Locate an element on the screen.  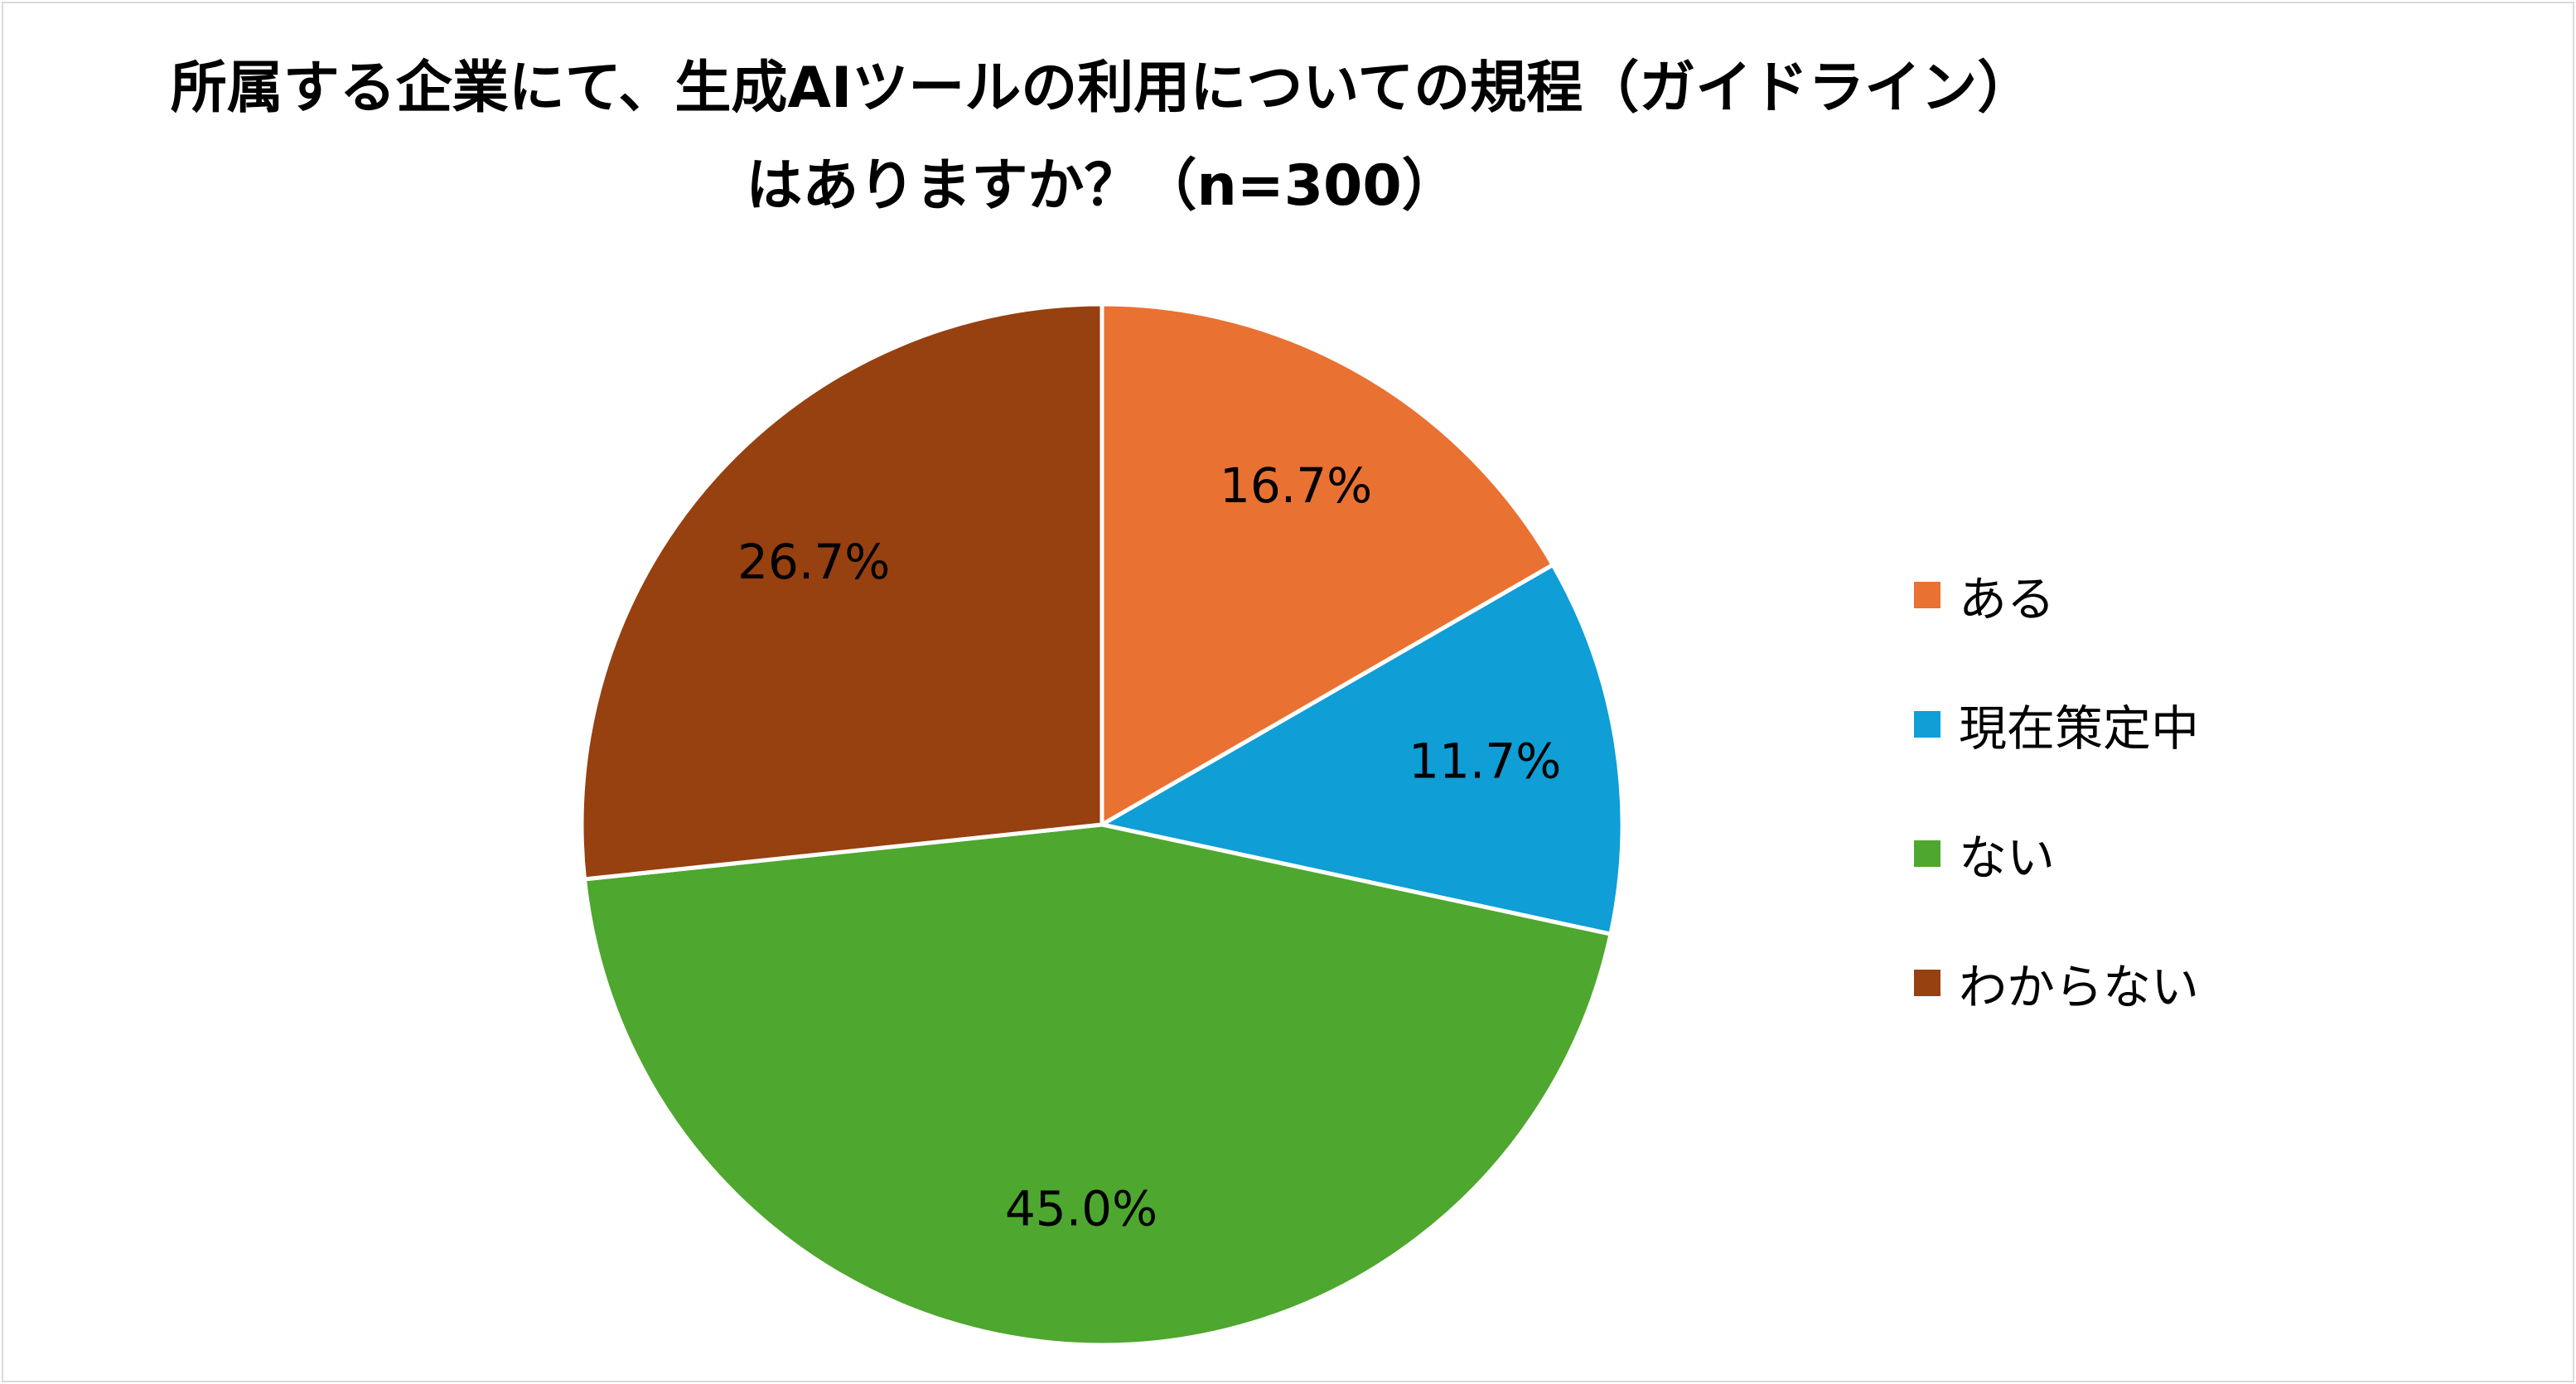
legend-item-1: ある is located at coordinates (2056, 595).